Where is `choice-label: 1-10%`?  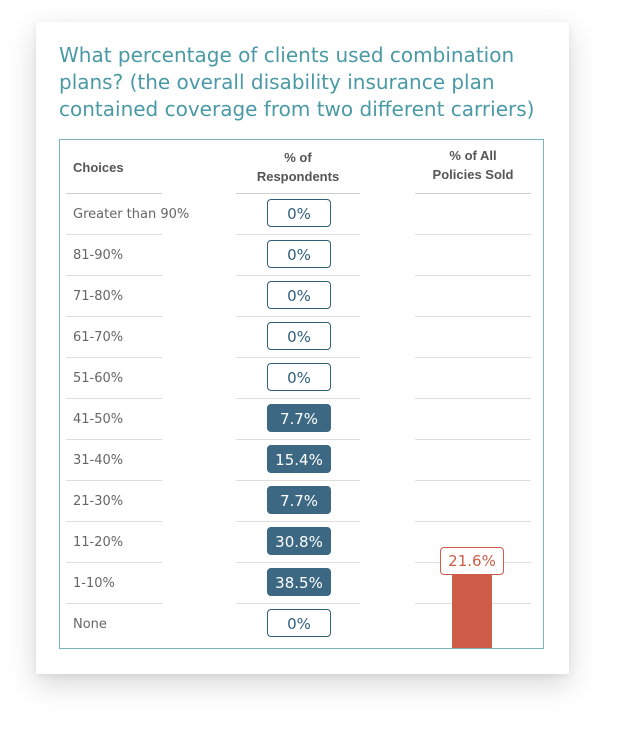
choice-label: 1-10% is located at coordinates (94, 583).